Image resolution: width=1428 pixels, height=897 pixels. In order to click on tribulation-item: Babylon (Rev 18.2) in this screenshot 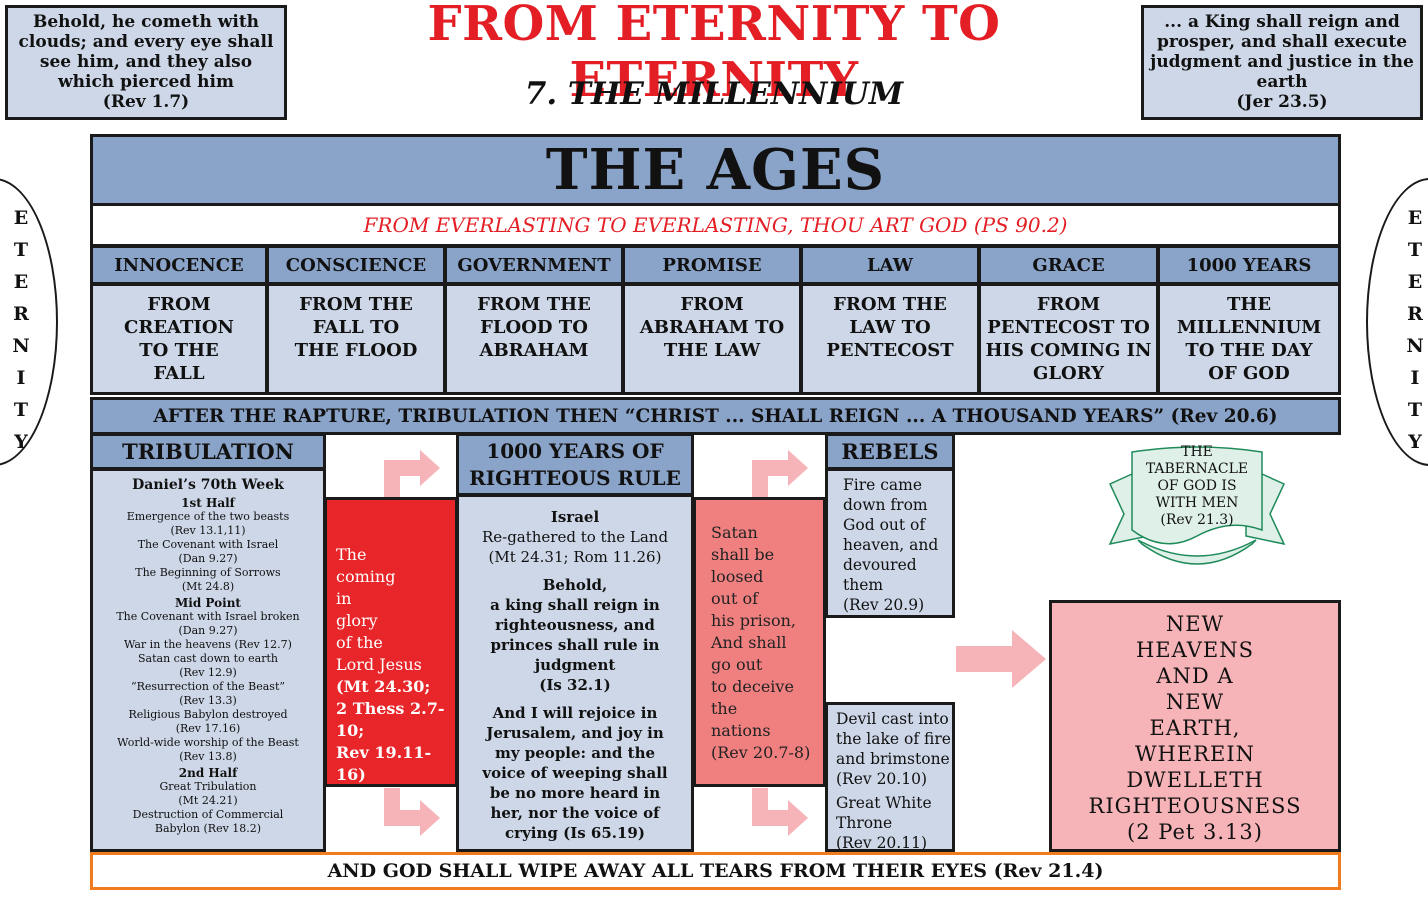, I will do `click(208, 828)`.